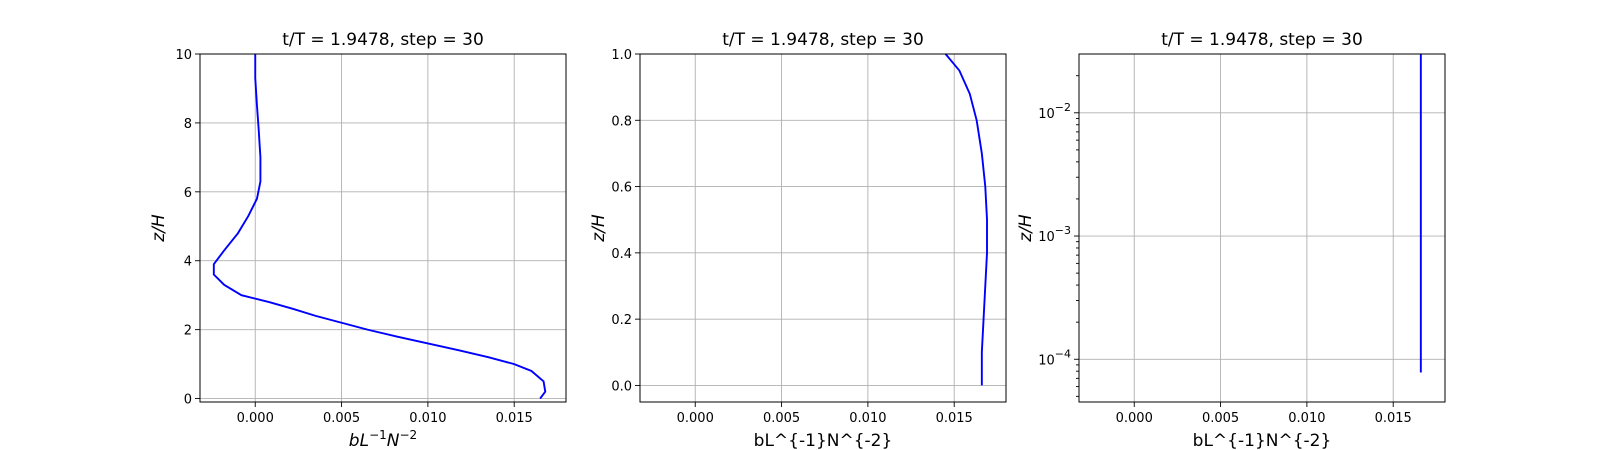  What do you see at coordinates (621, 188) in the screenshot?
I see `y-tick-label: 0.6` at bounding box center [621, 188].